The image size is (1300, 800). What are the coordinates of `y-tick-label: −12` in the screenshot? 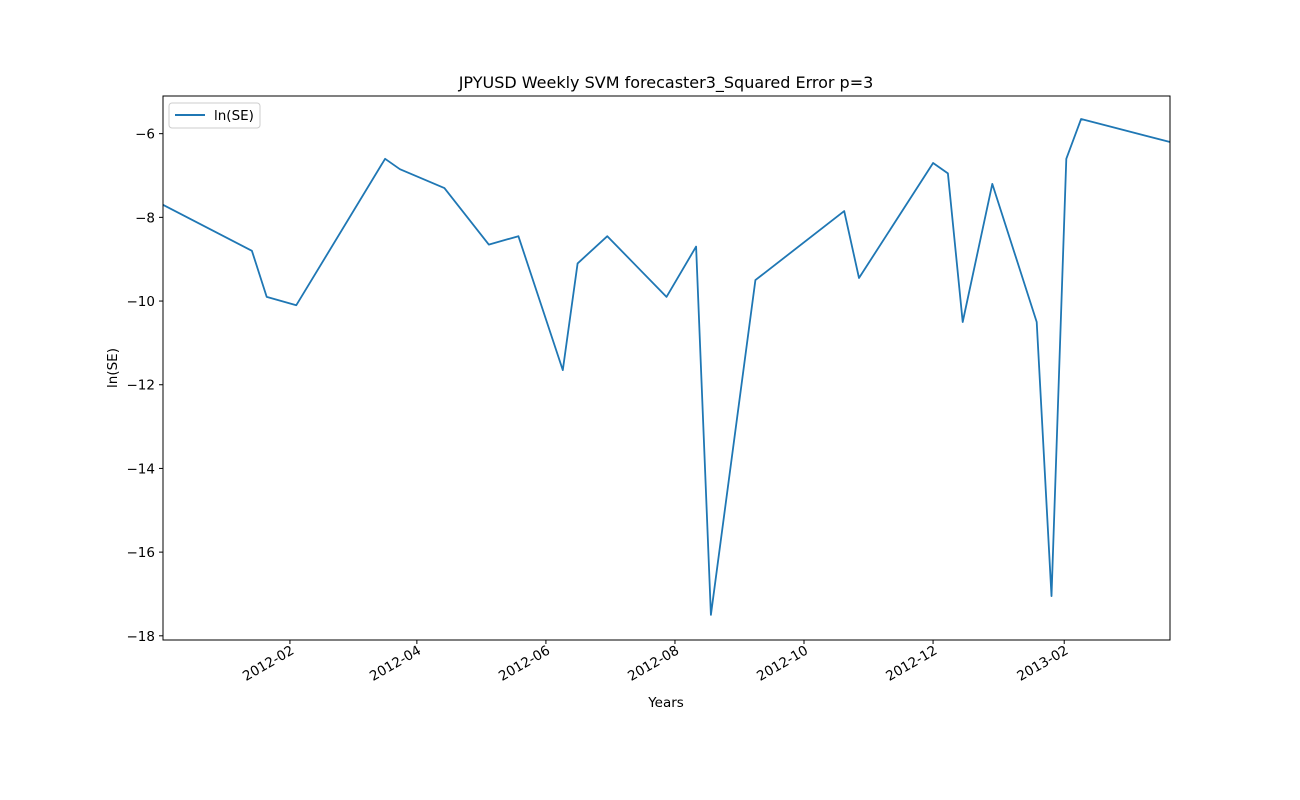 It's located at (141, 386).